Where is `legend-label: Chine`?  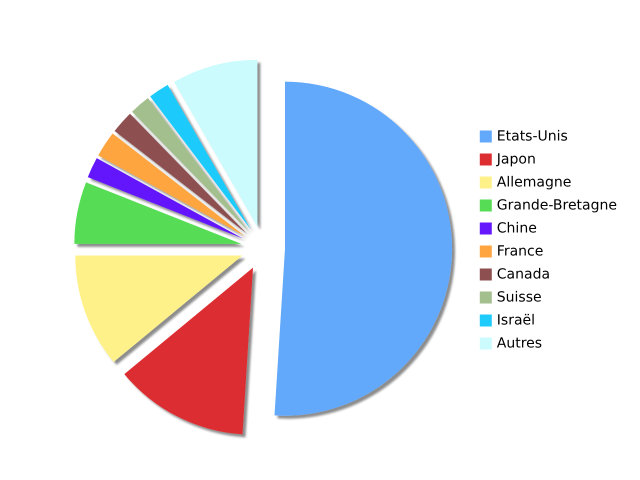
legend-label: Chine is located at coordinates (516, 228).